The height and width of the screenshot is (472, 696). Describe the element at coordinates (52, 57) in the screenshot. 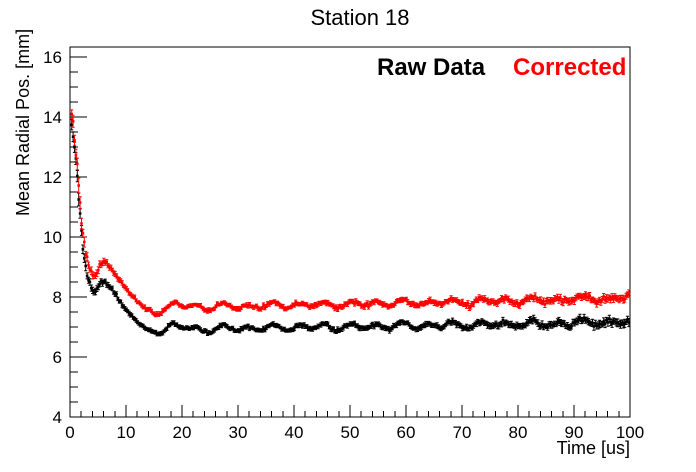

I see `y-tick-label: 16` at that location.